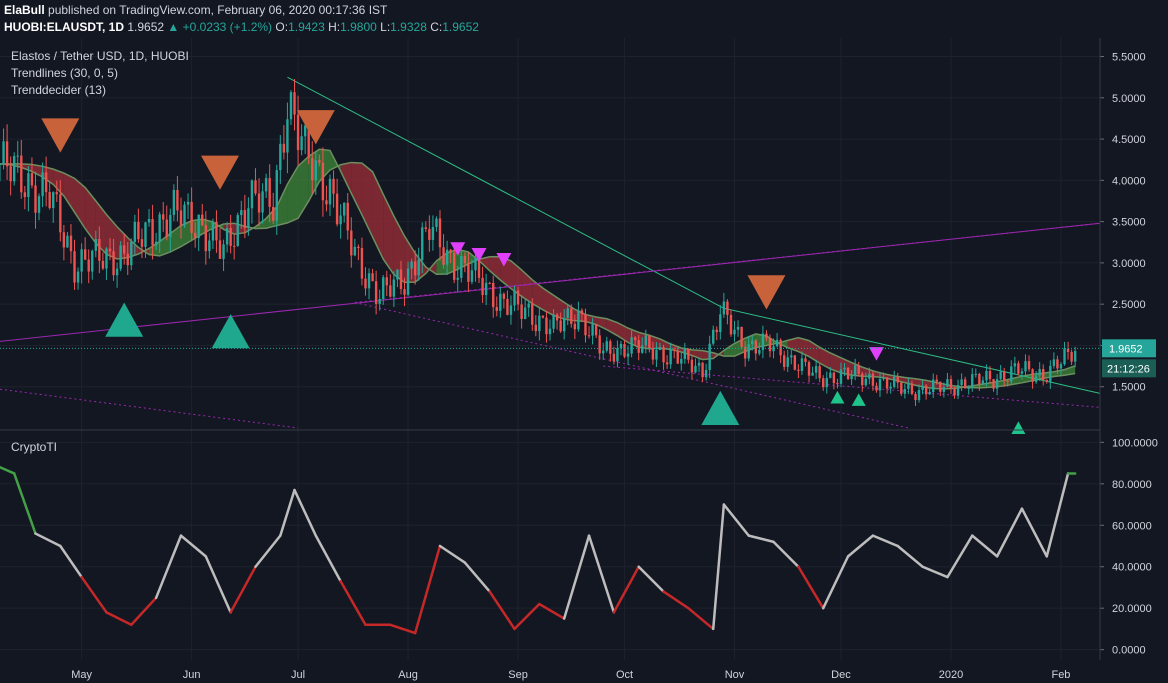 The height and width of the screenshot is (683, 1168). Describe the element at coordinates (570, 675) in the screenshot. I see `time-axis: May Jun Jul Aug Sep Oct Nov Dec 2020 Feb` at that location.